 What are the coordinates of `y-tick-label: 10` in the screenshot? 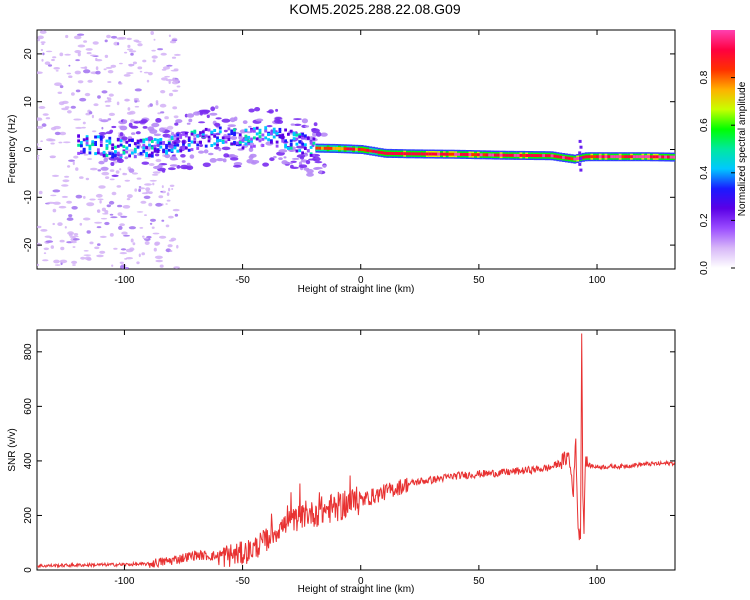 It's located at (28, 102).